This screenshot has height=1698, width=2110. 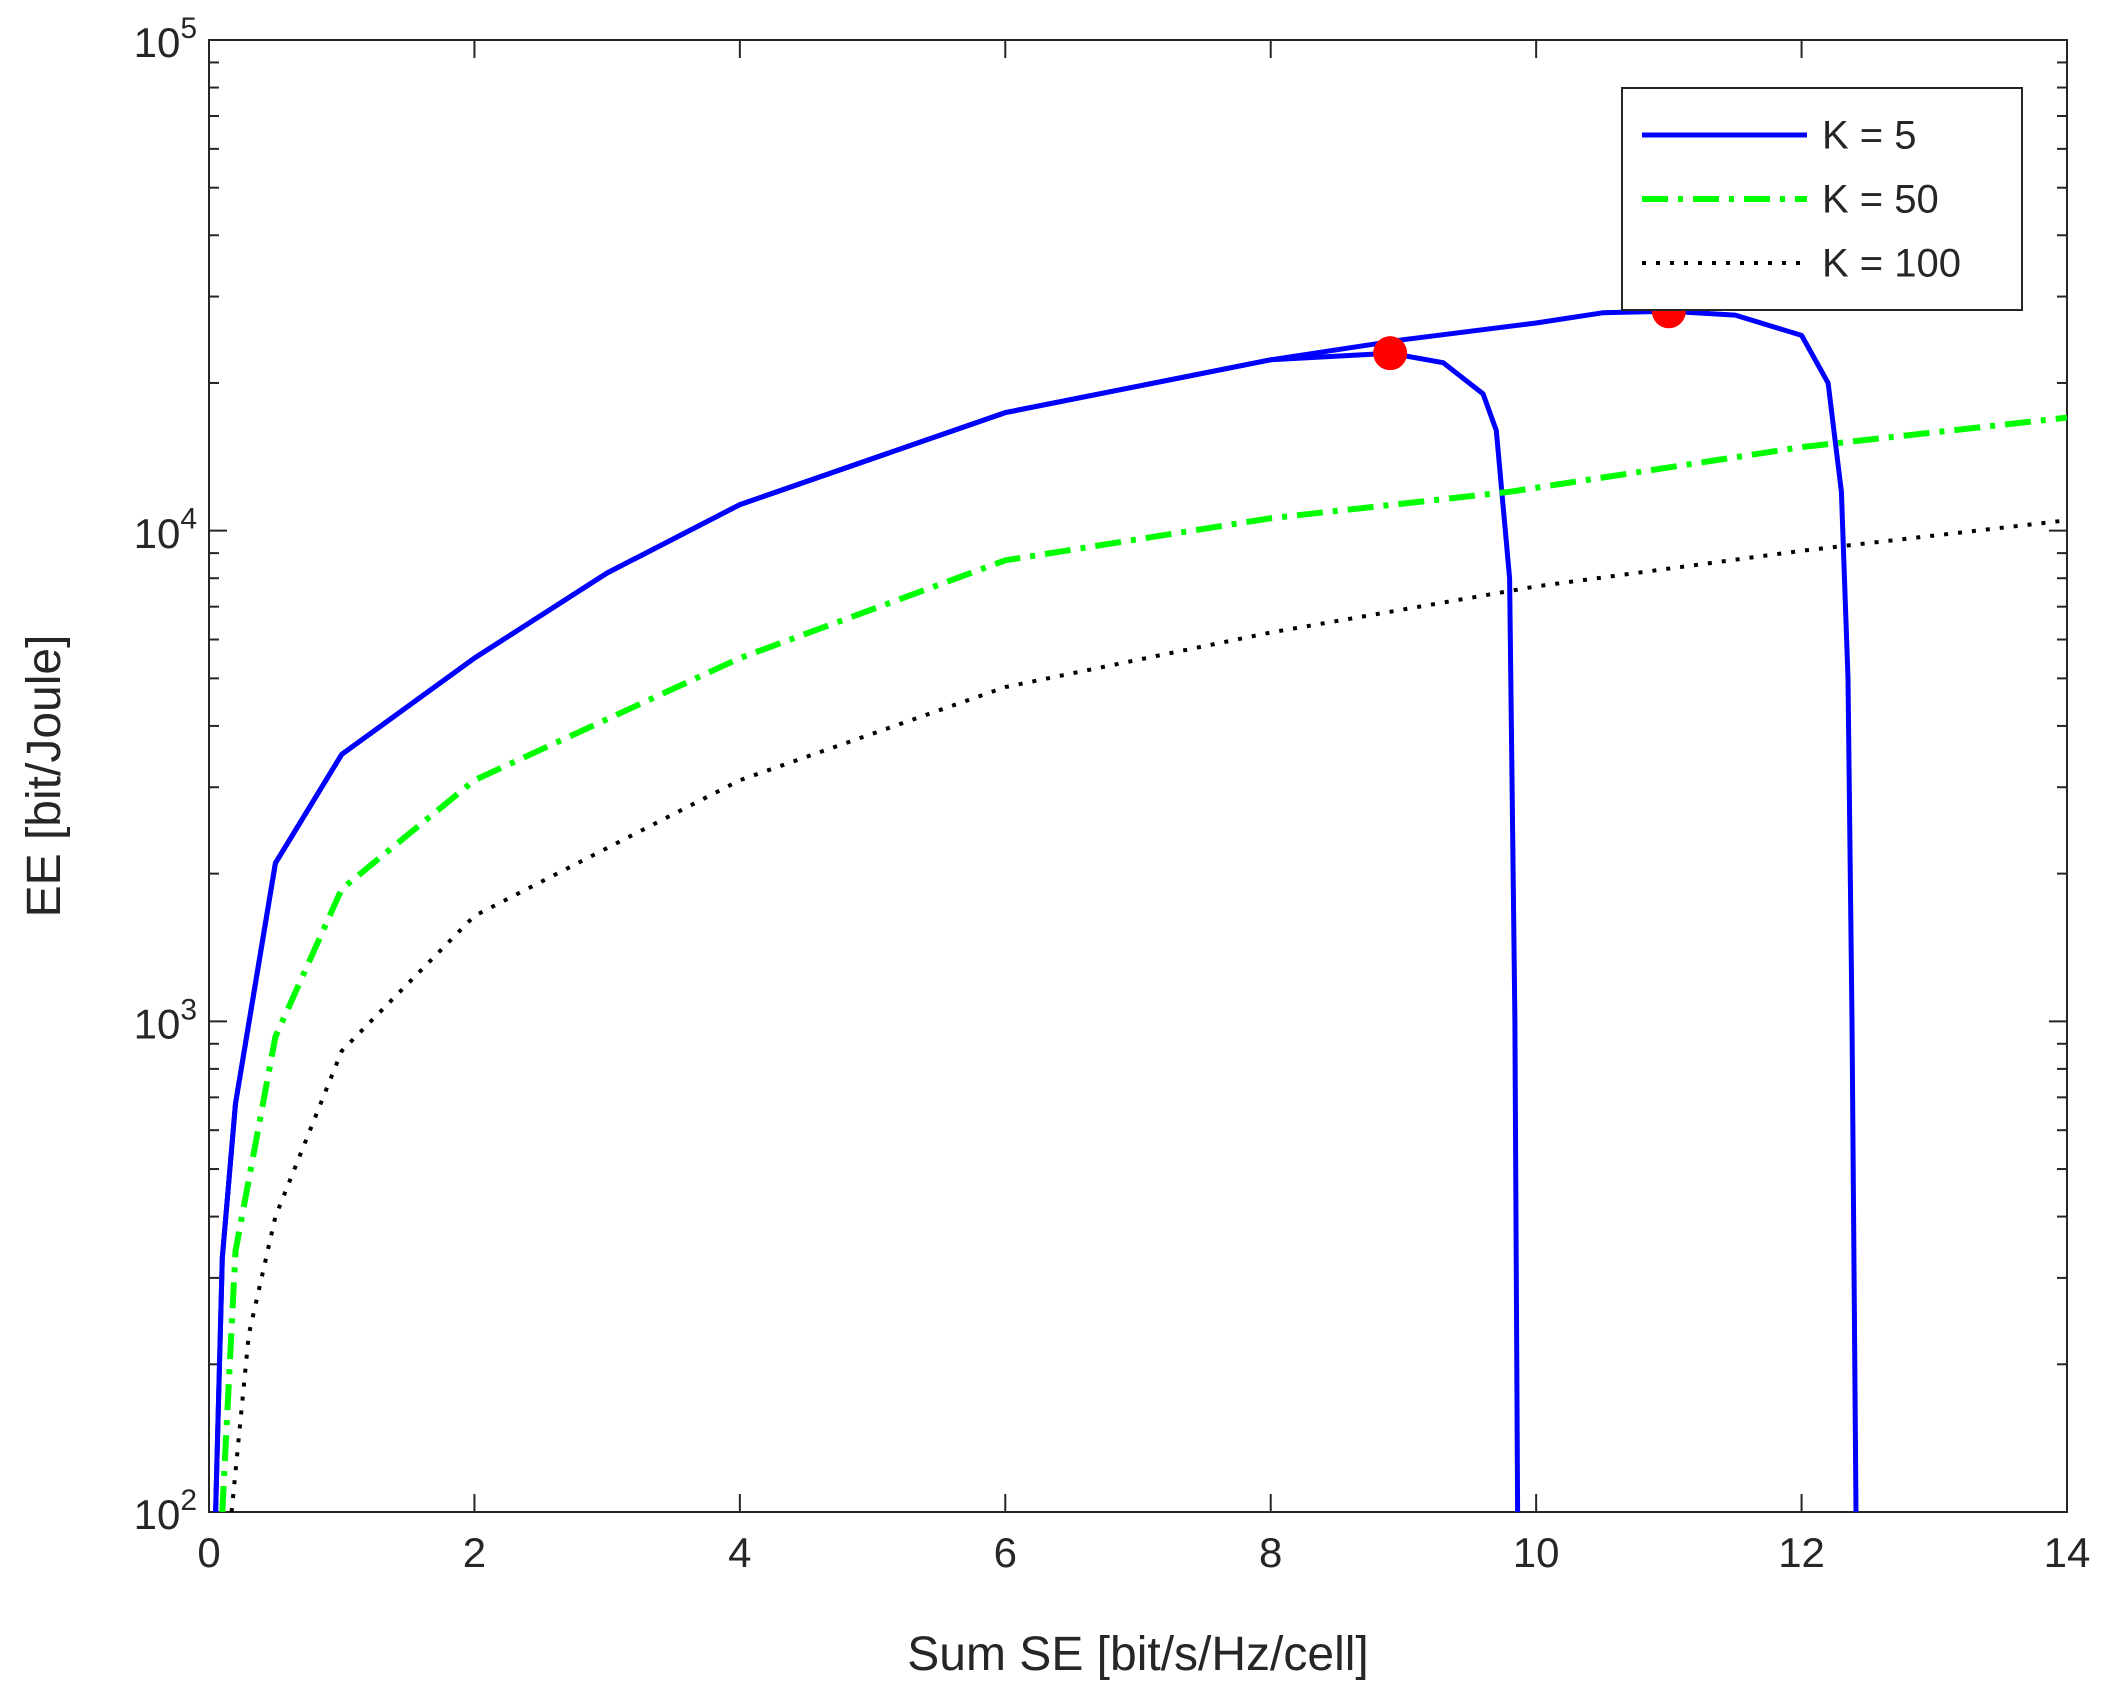 What do you see at coordinates (1390, 353) in the screenshot?
I see `optimum-marker` at bounding box center [1390, 353].